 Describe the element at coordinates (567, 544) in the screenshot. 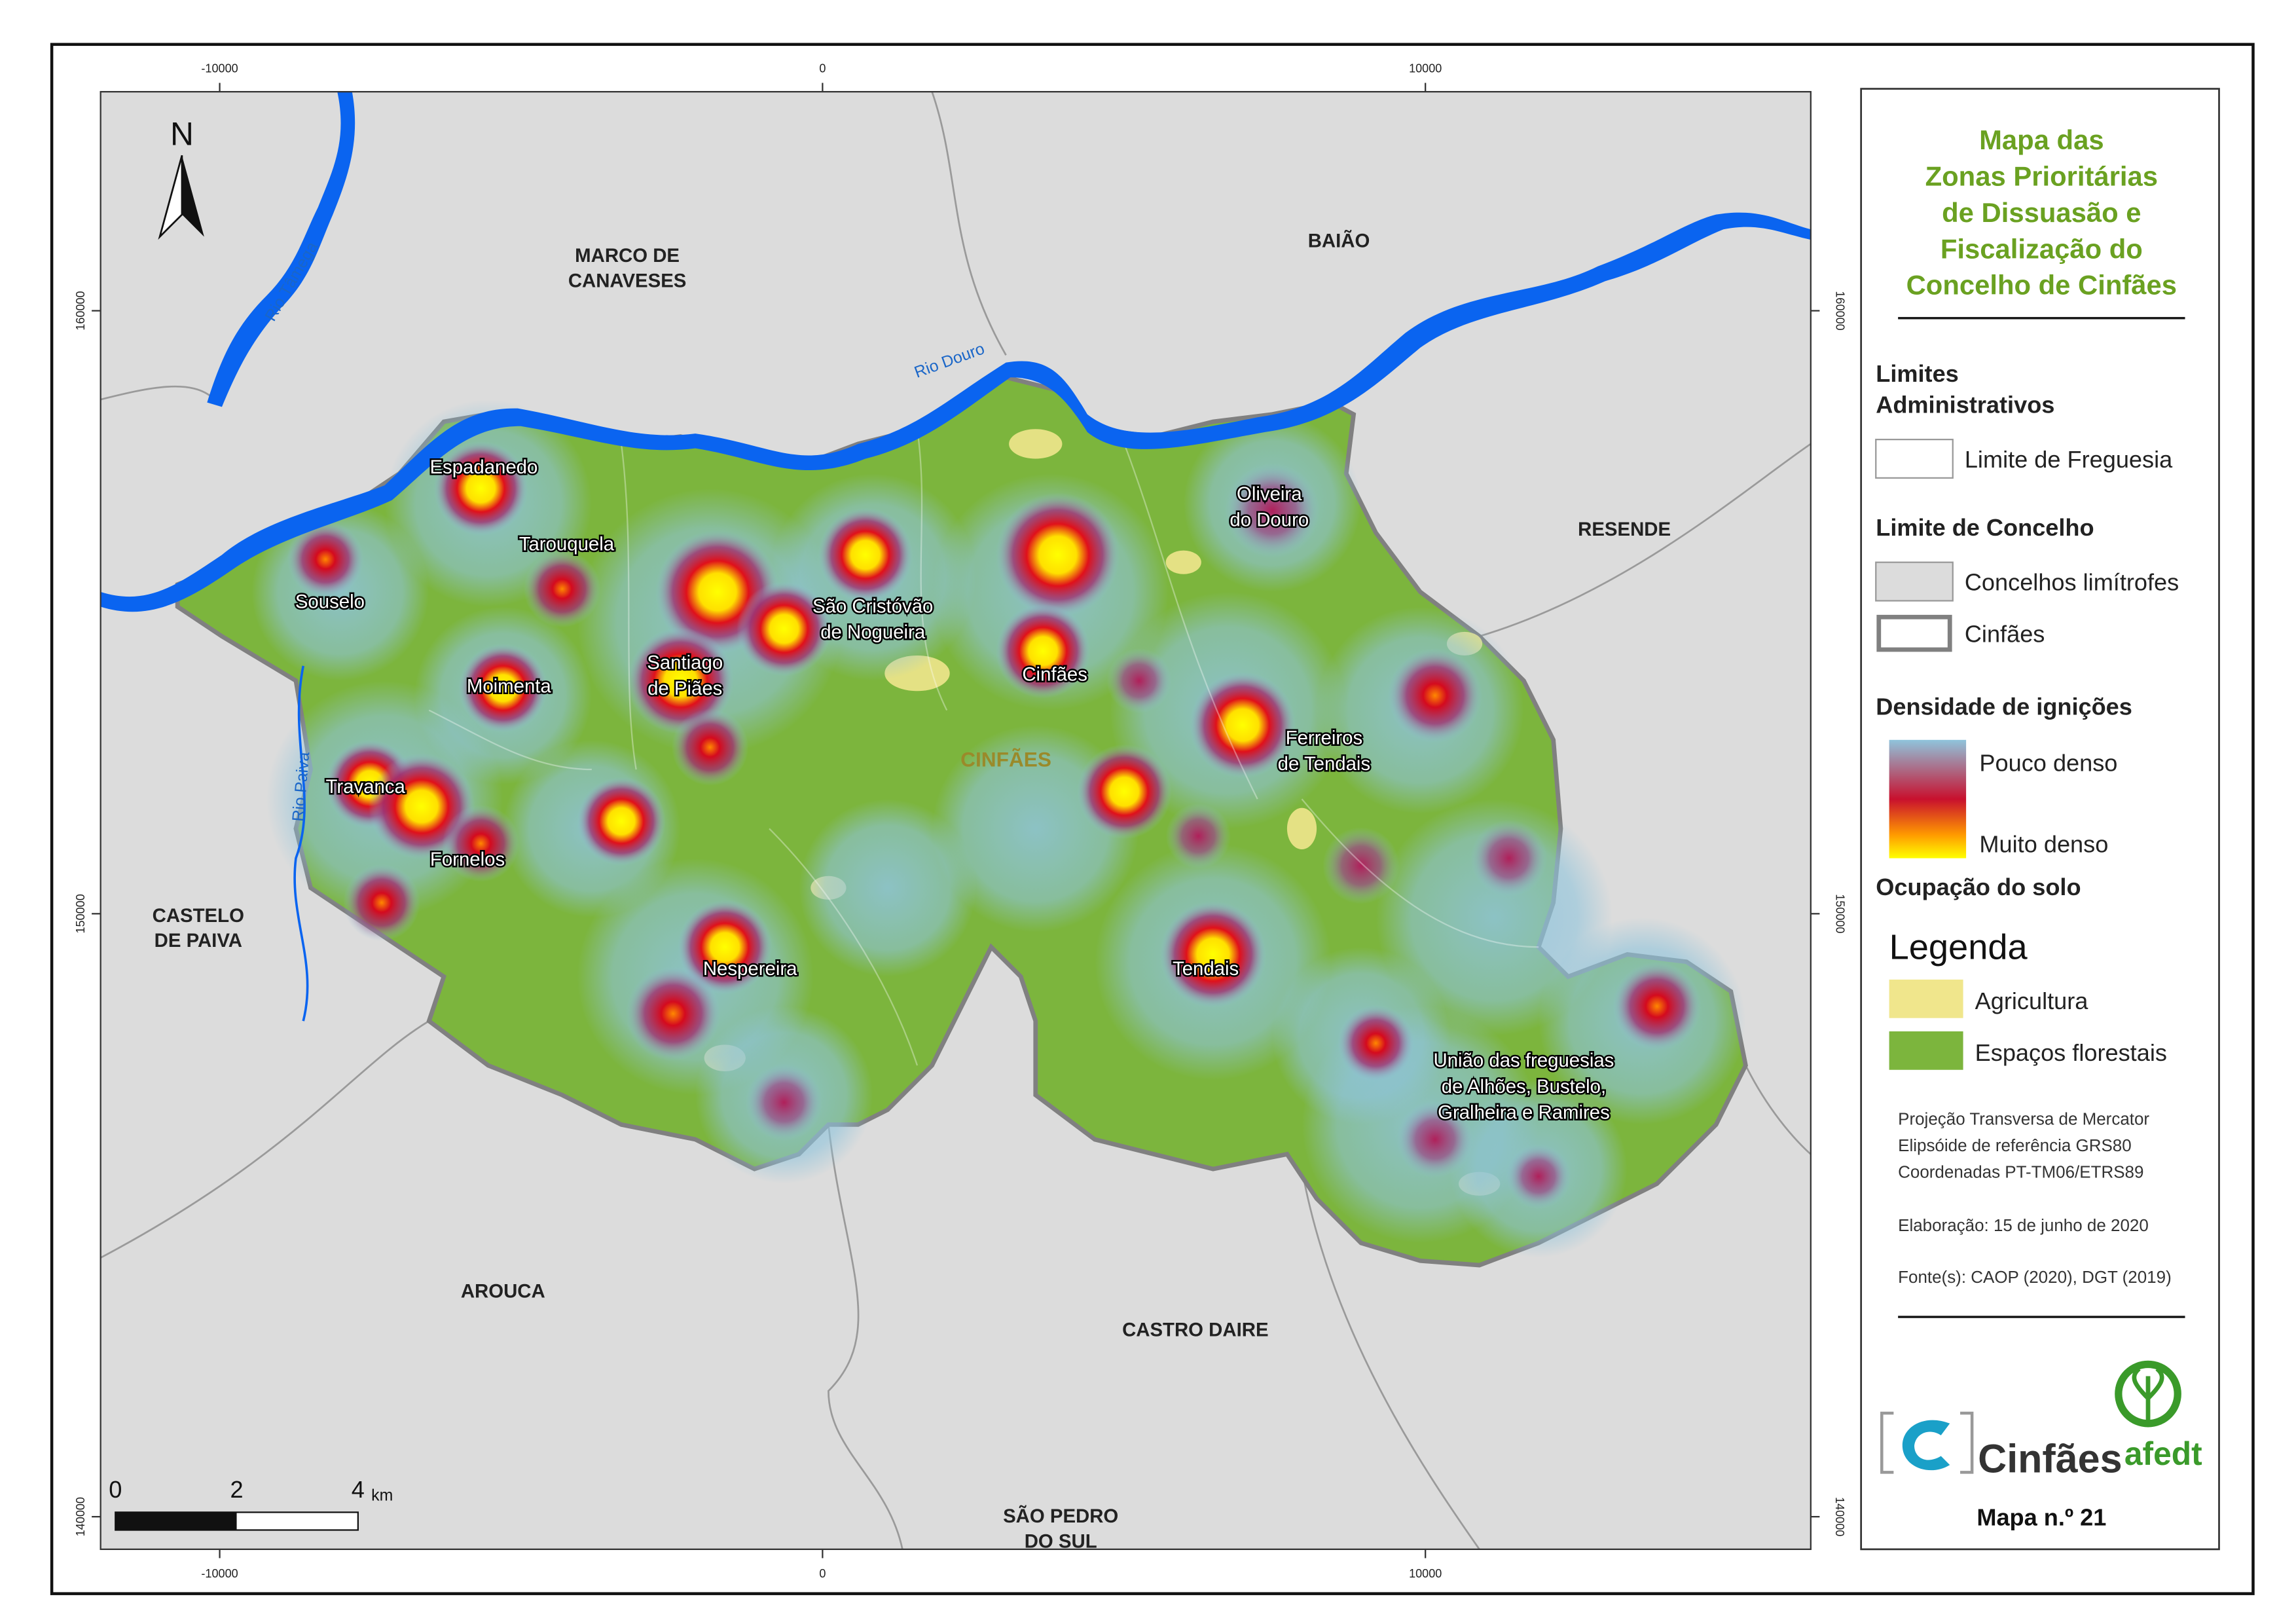

I see `parish-label: Tarouquela` at that location.